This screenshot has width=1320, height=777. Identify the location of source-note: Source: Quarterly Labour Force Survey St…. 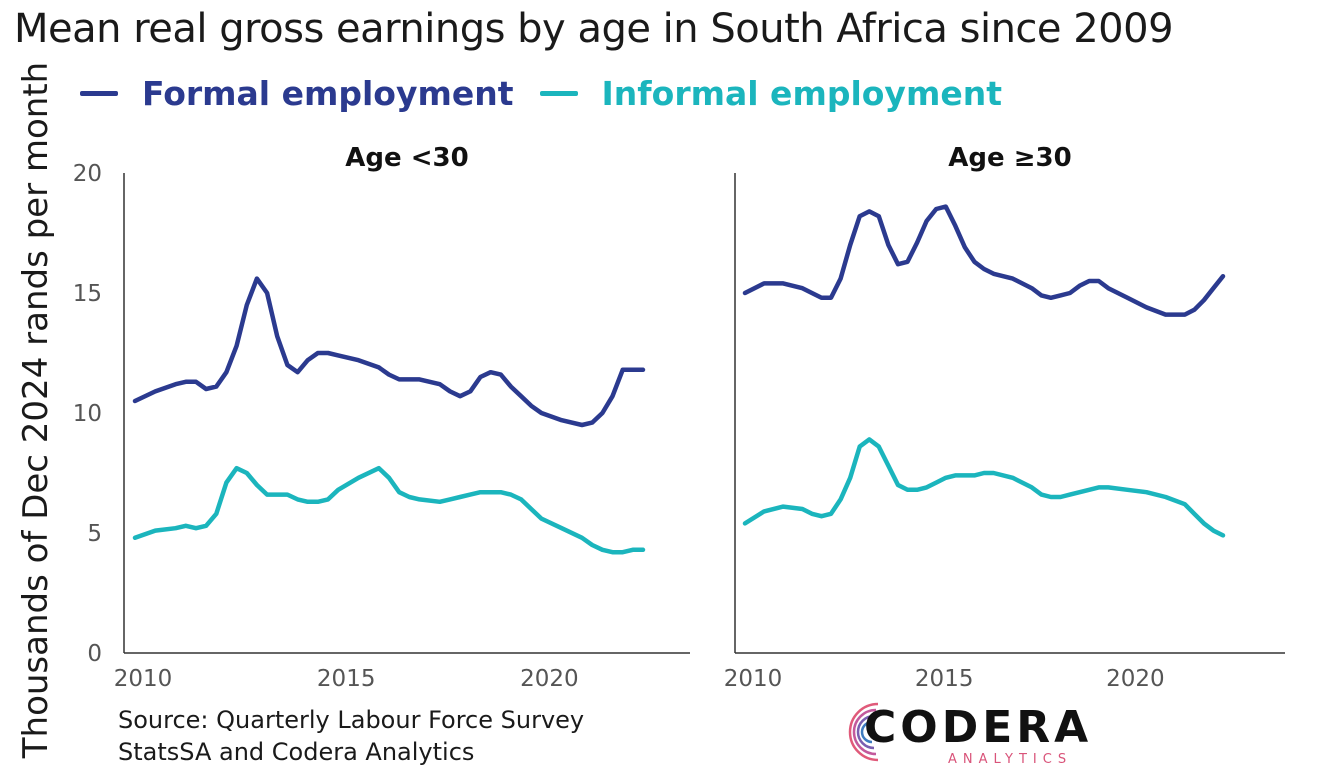
(351, 736).